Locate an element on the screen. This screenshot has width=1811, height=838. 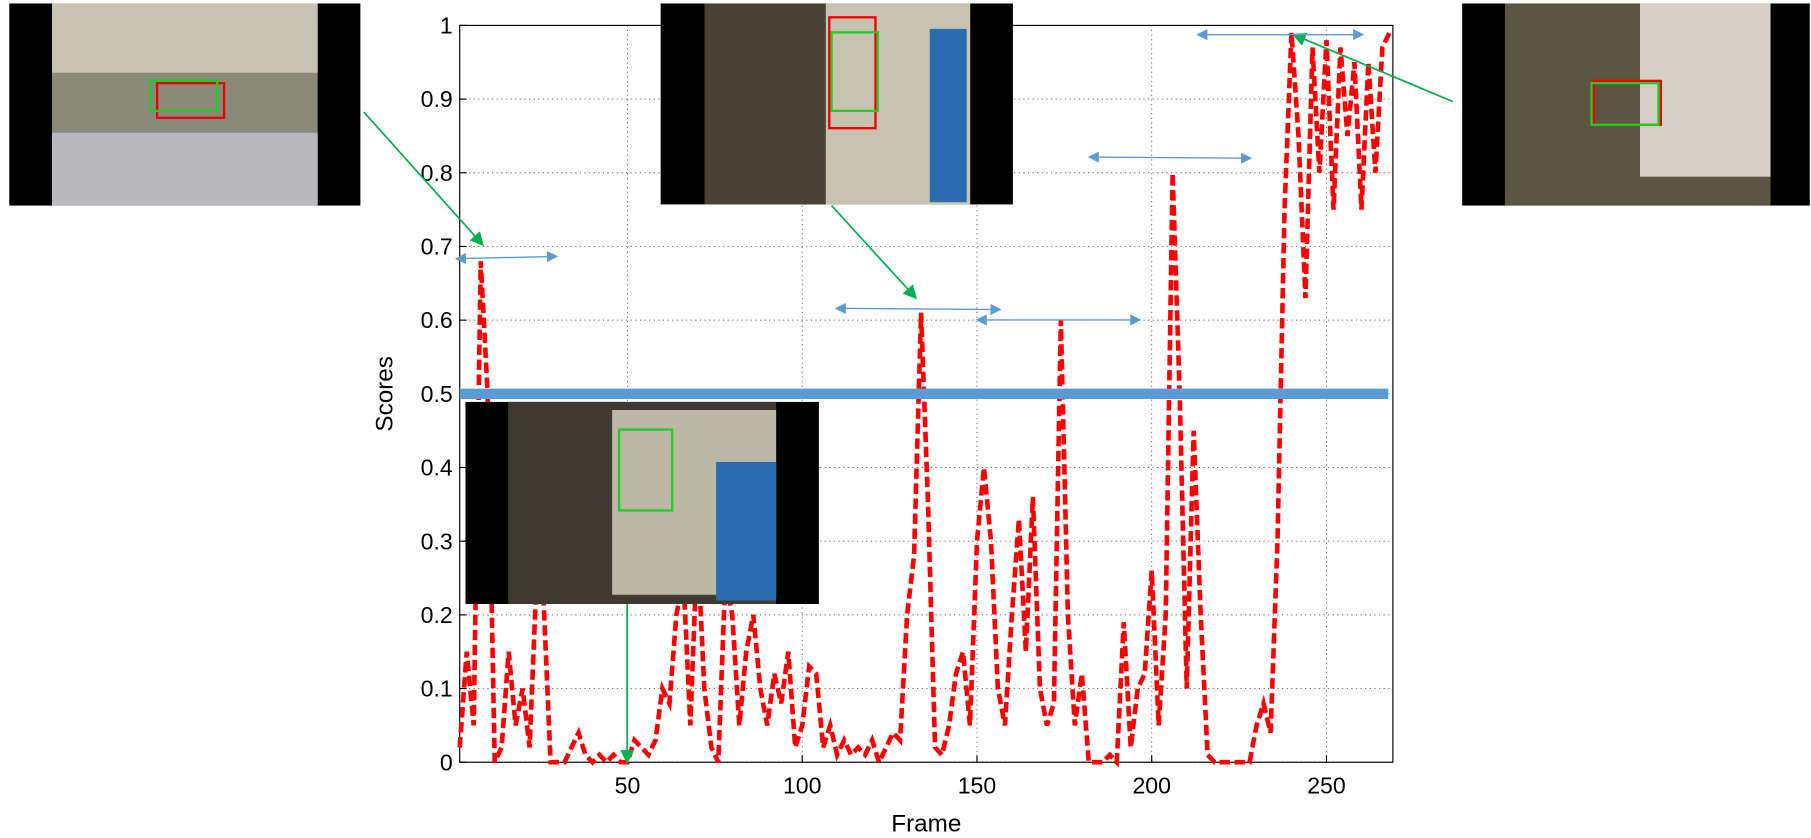
y-tick-label: 0.4 is located at coordinates (437, 468).